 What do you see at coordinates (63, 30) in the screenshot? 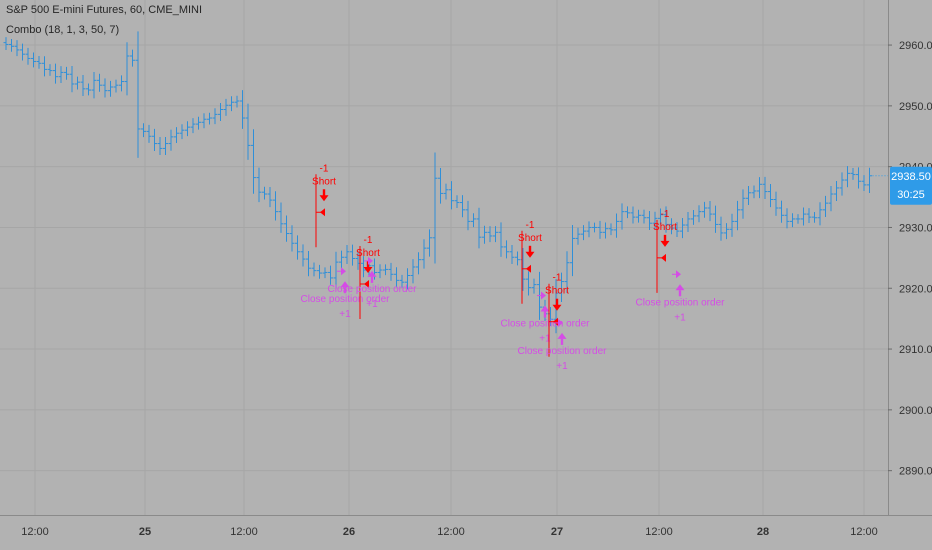
I see `indicator-legend: Combo (18, 1, 3, 50, 7)` at bounding box center [63, 30].